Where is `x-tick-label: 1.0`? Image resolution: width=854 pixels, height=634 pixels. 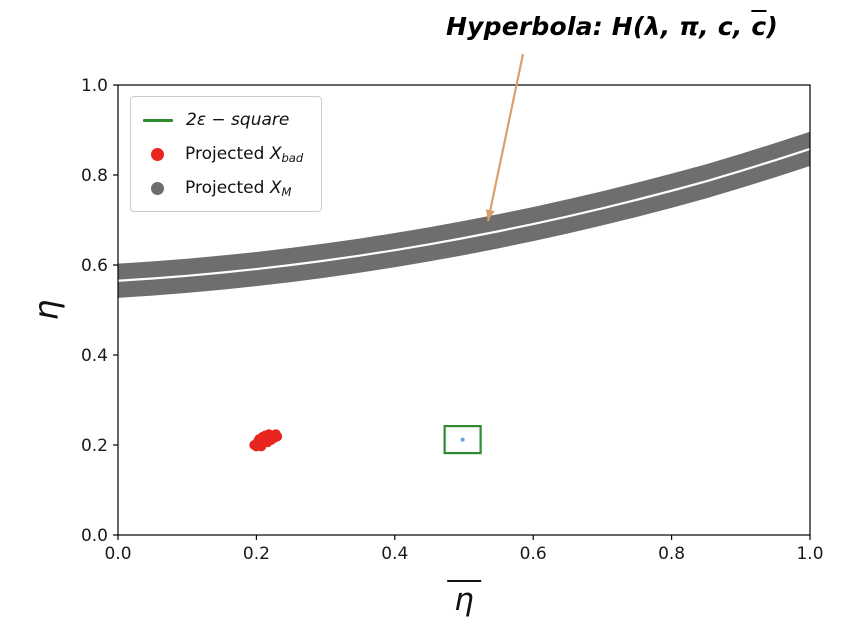 x-tick-label: 1.0 is located at coordinates (809, 554).